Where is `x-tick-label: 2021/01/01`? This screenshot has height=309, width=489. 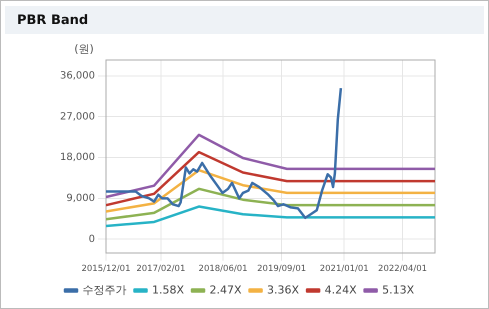
x-tick-label: 2021/01/01 is located at coordinates (344, 269).